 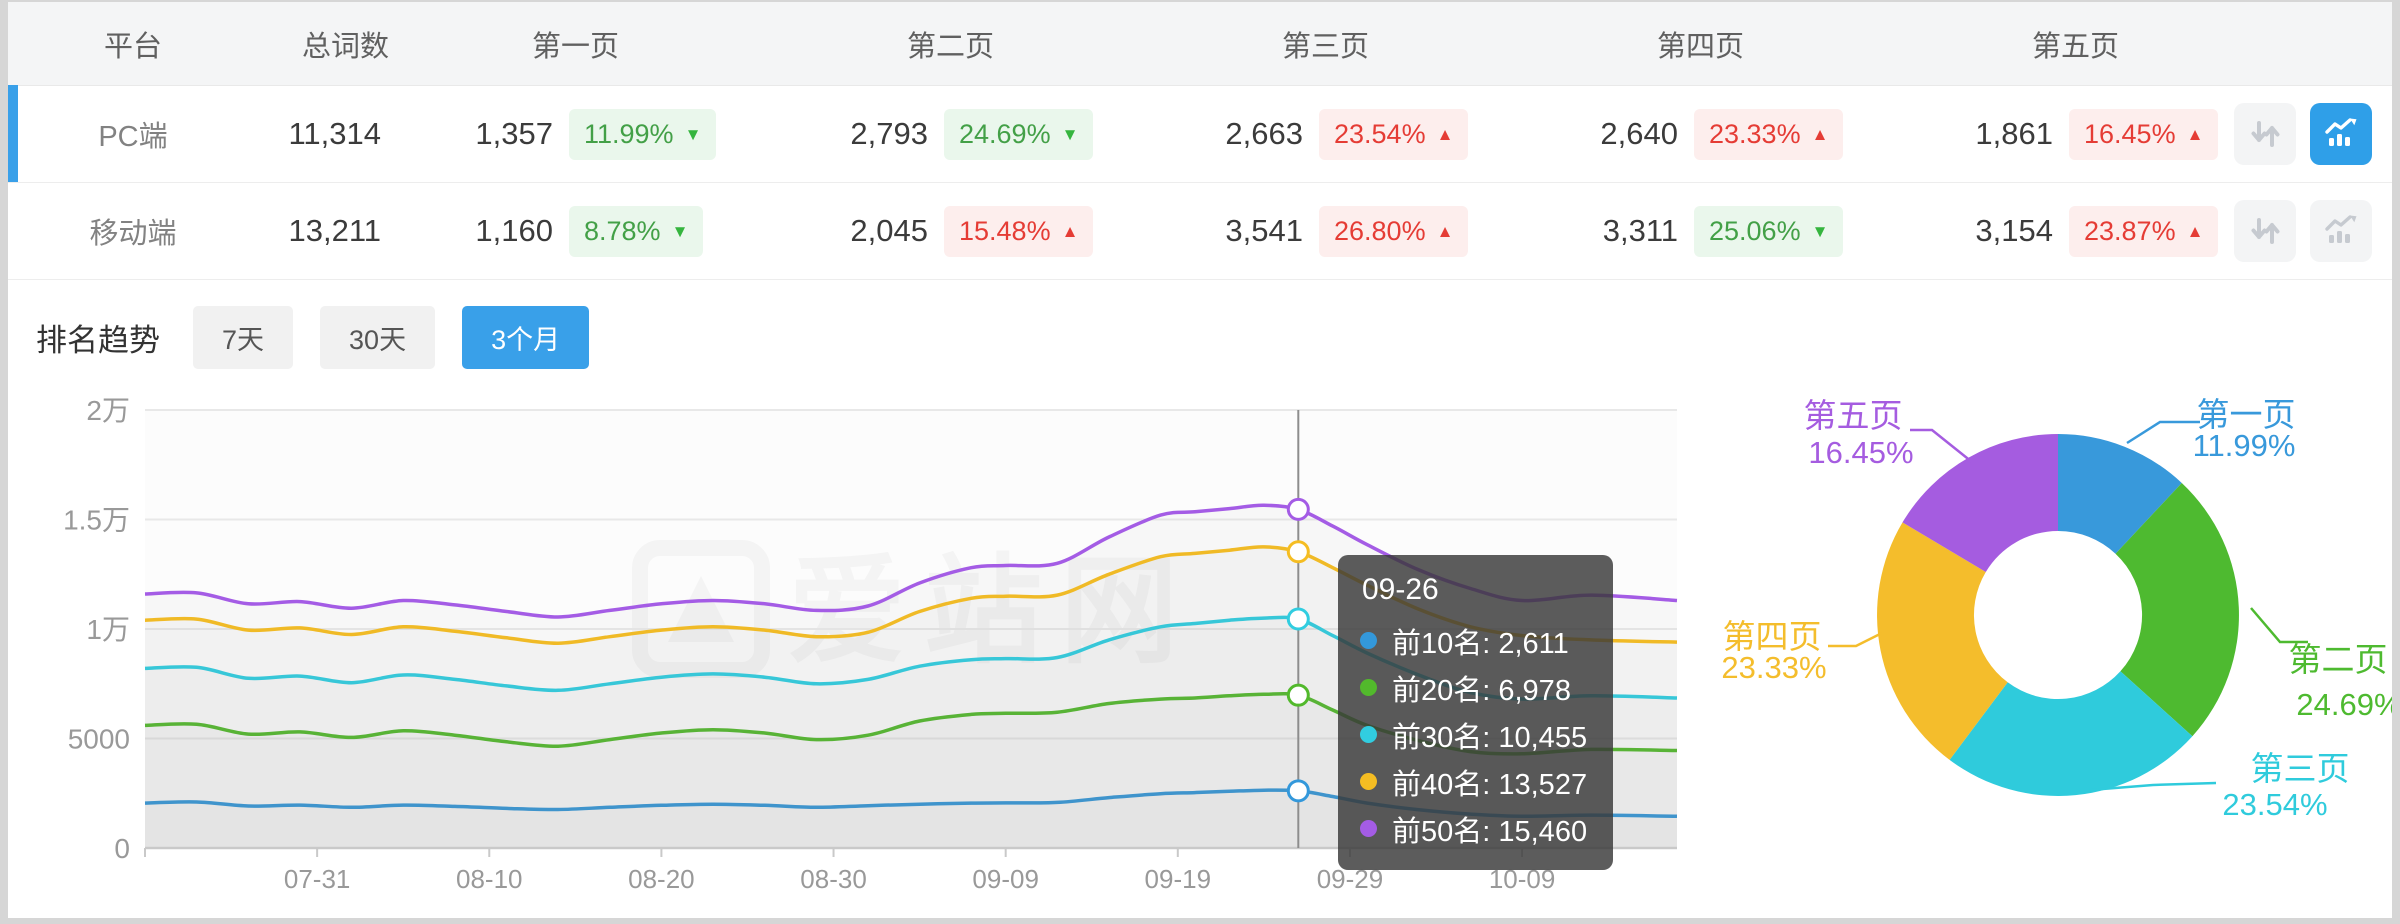 What do you see at coordinates (334, 133) in the screenshot?
I see `total-words-value: 11,314` at bounding box center [334, 133].